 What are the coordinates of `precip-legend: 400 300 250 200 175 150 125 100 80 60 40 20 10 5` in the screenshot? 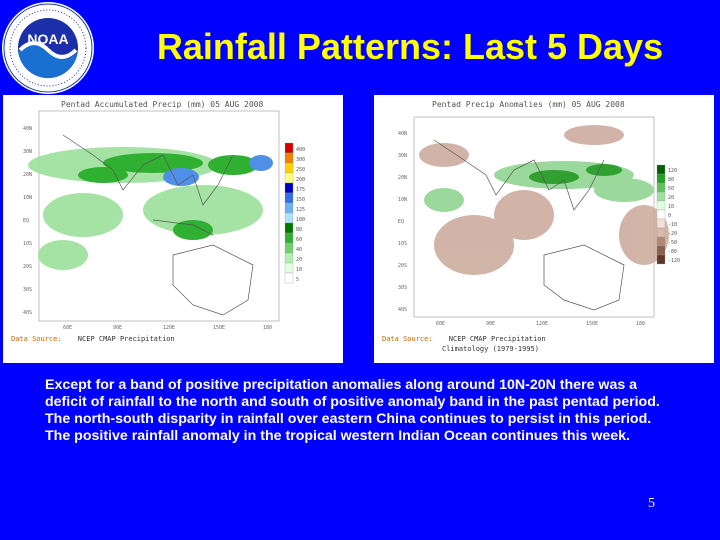 It's located at (294, 213).